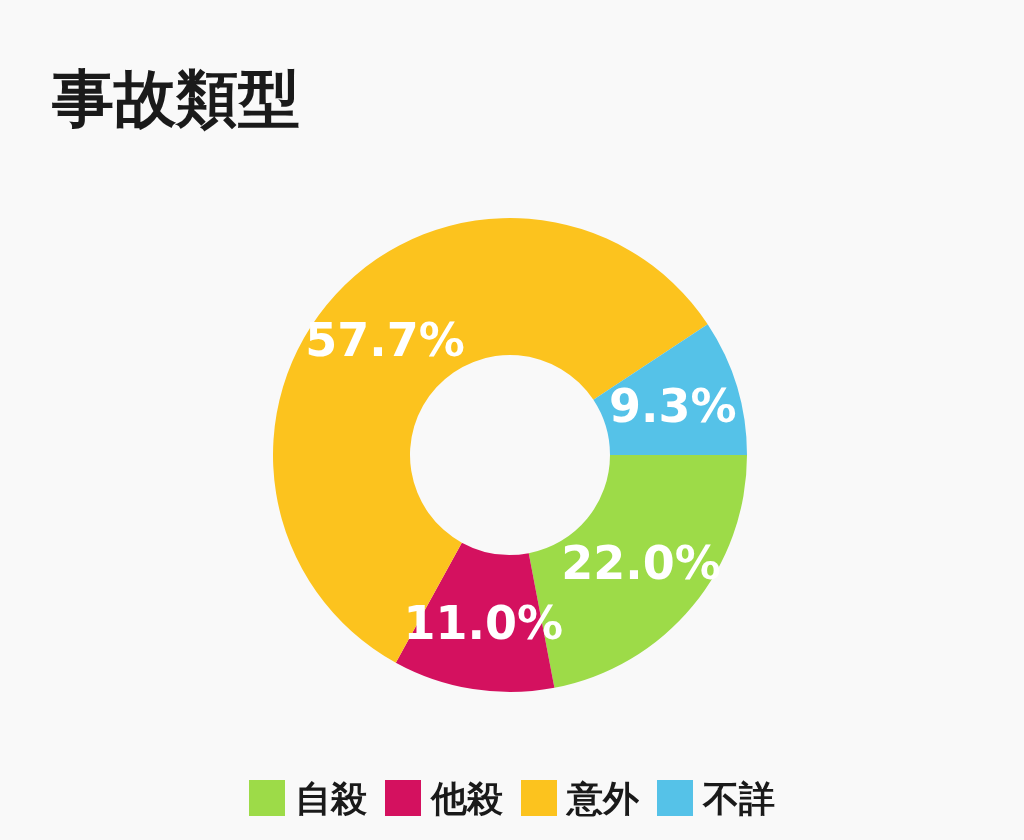 The width and height of the screenshot is (1024, 840). Describe the element at coordinates (602, 798) in the screenshot. I see `legend-label: 意外` at that location.